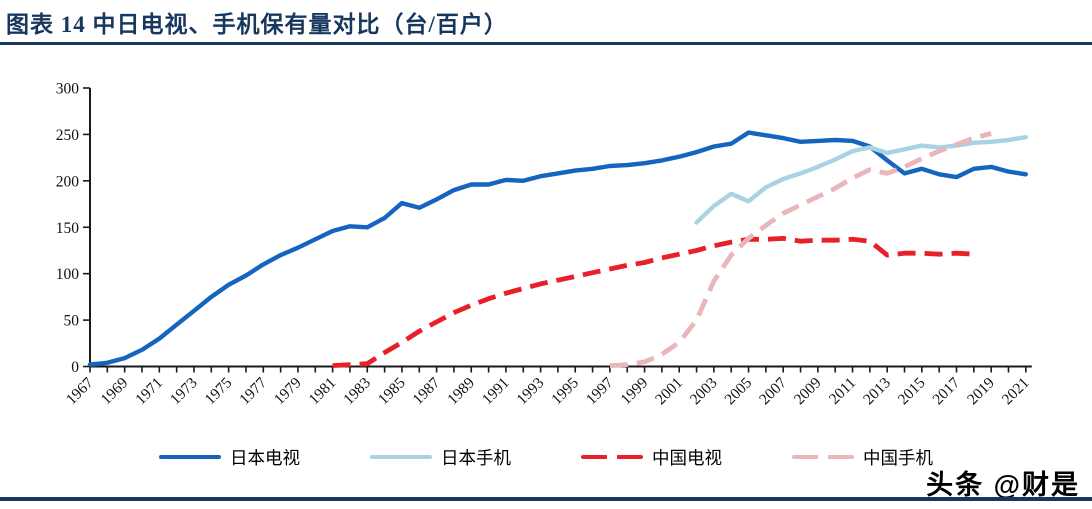  What do you see at coordinates (68, 274) in the screenshot?
I see `y-tick-label: 100` at bounding box center [68, 274].